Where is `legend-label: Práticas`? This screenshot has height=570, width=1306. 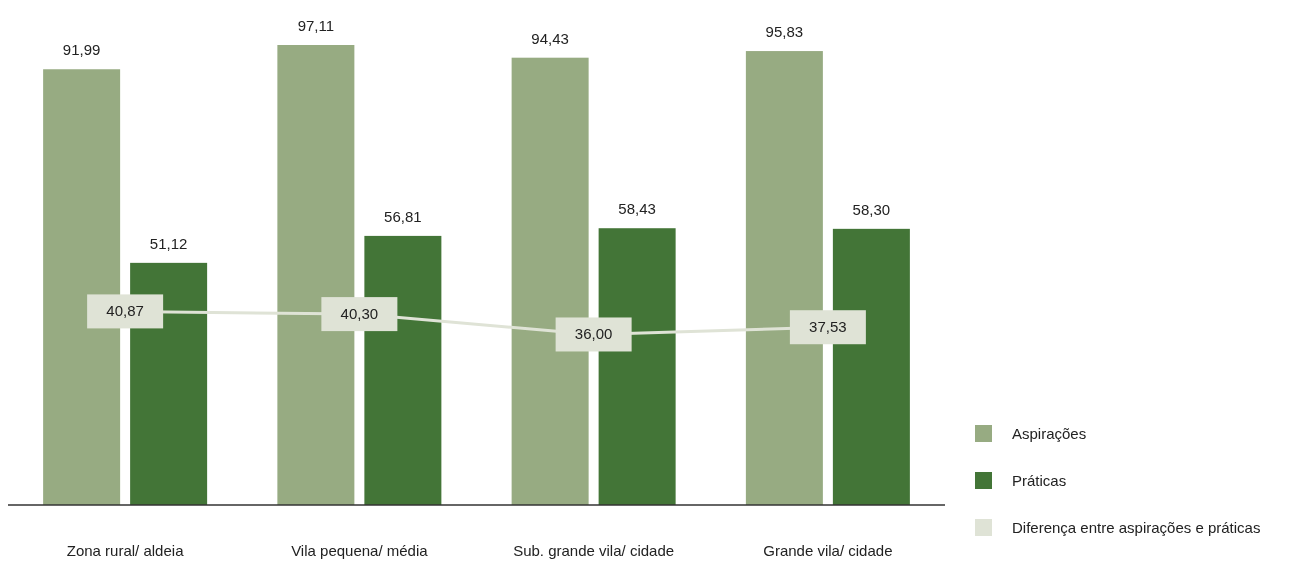 legend-label: Práticas is located at coordinates (1039, 480).